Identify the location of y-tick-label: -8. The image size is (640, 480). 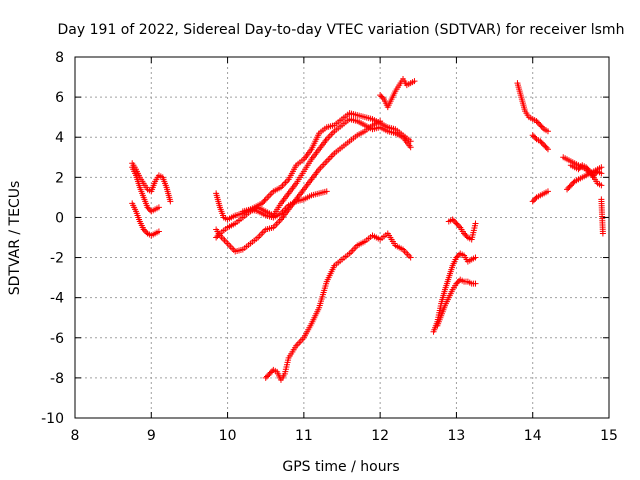
(57, 379).